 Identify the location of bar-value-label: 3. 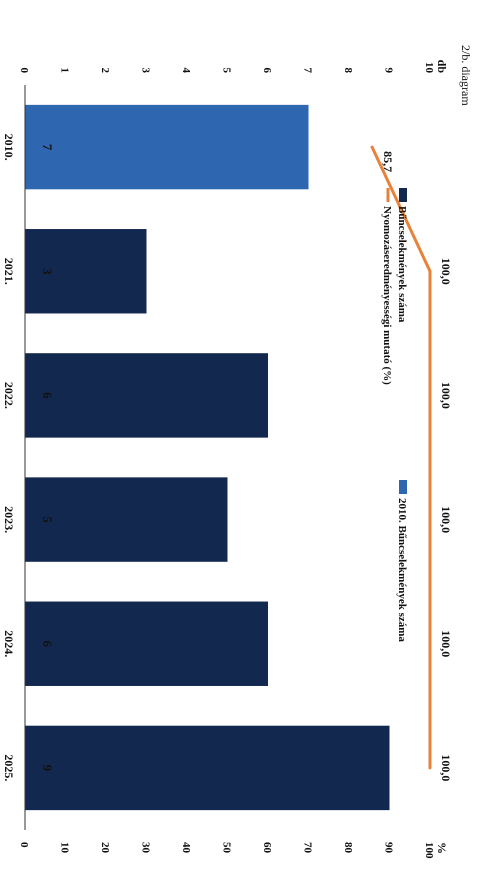
(47, 271).